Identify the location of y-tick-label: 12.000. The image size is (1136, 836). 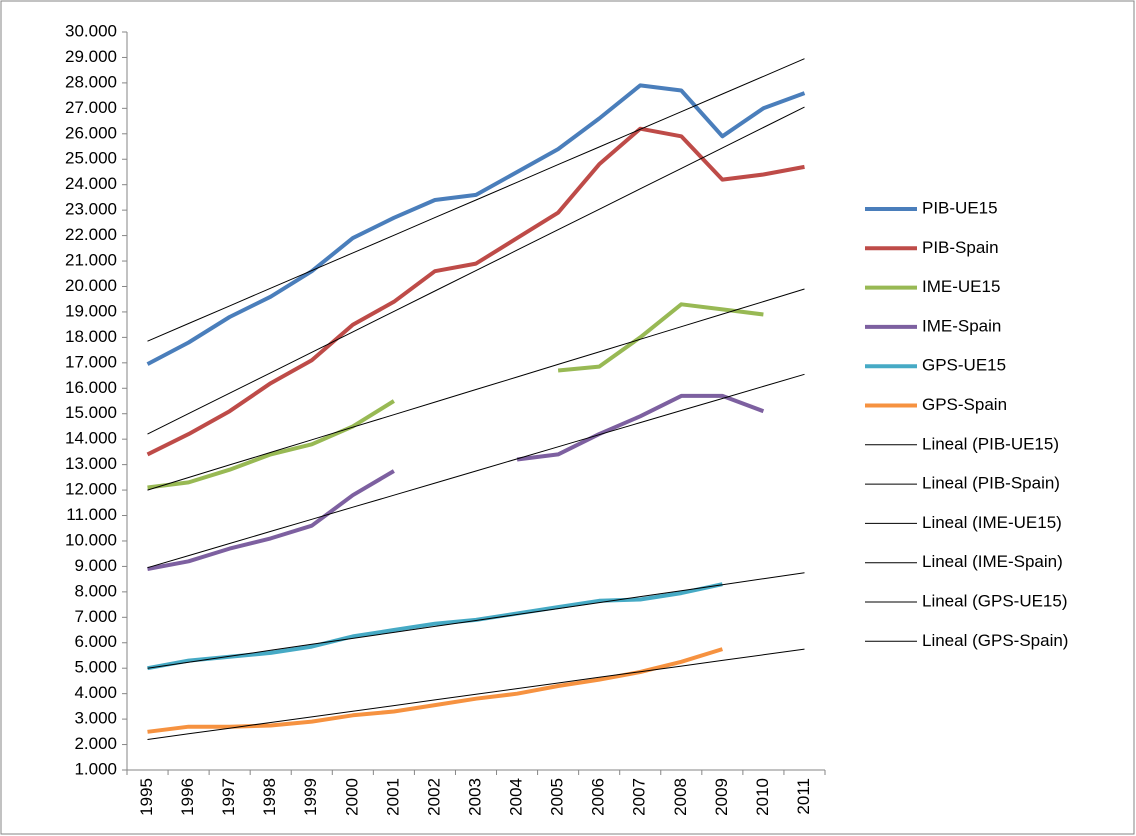
(91, 489).